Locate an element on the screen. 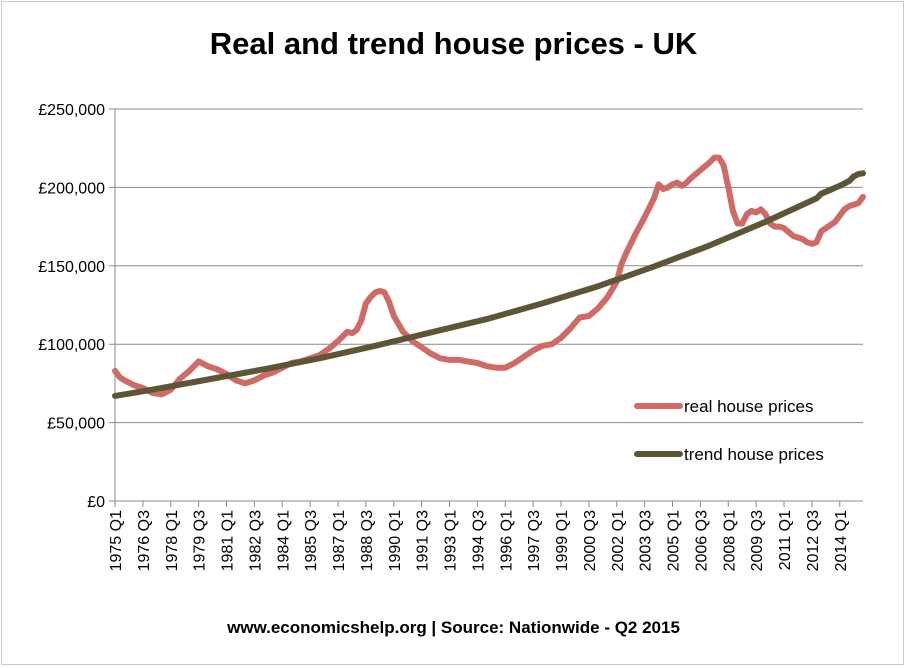  x-tick-label: 2000 Q3 is located at coordinates (590, 540).